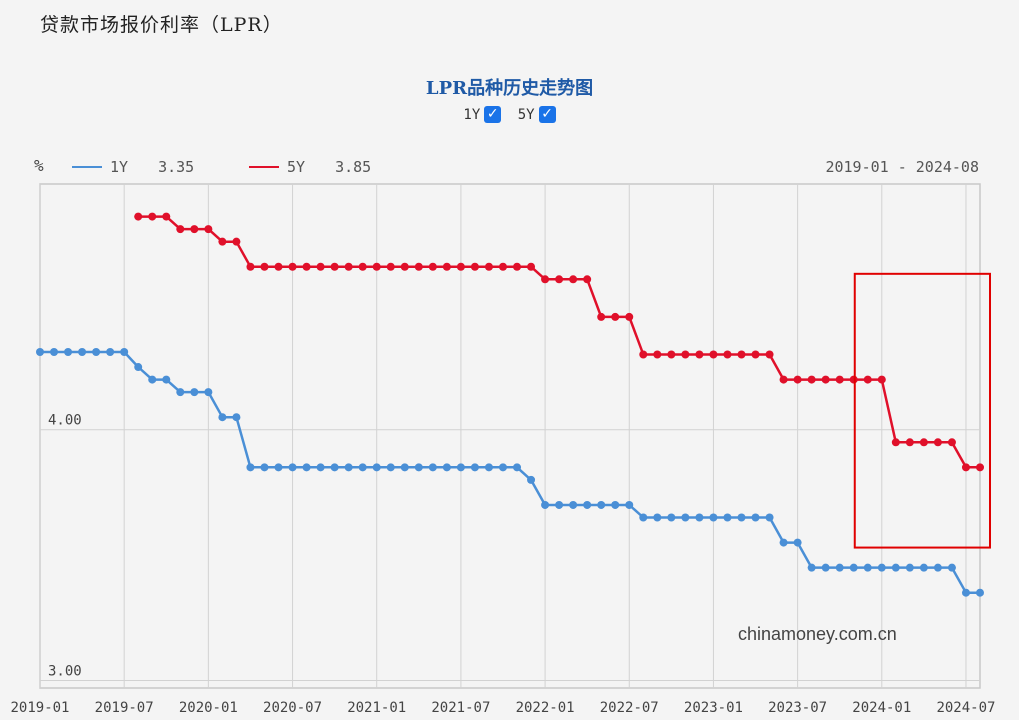 This screenshot has width=1019, height=720. I want to click on x-tick-label: 2023-01, so click(713, 708).